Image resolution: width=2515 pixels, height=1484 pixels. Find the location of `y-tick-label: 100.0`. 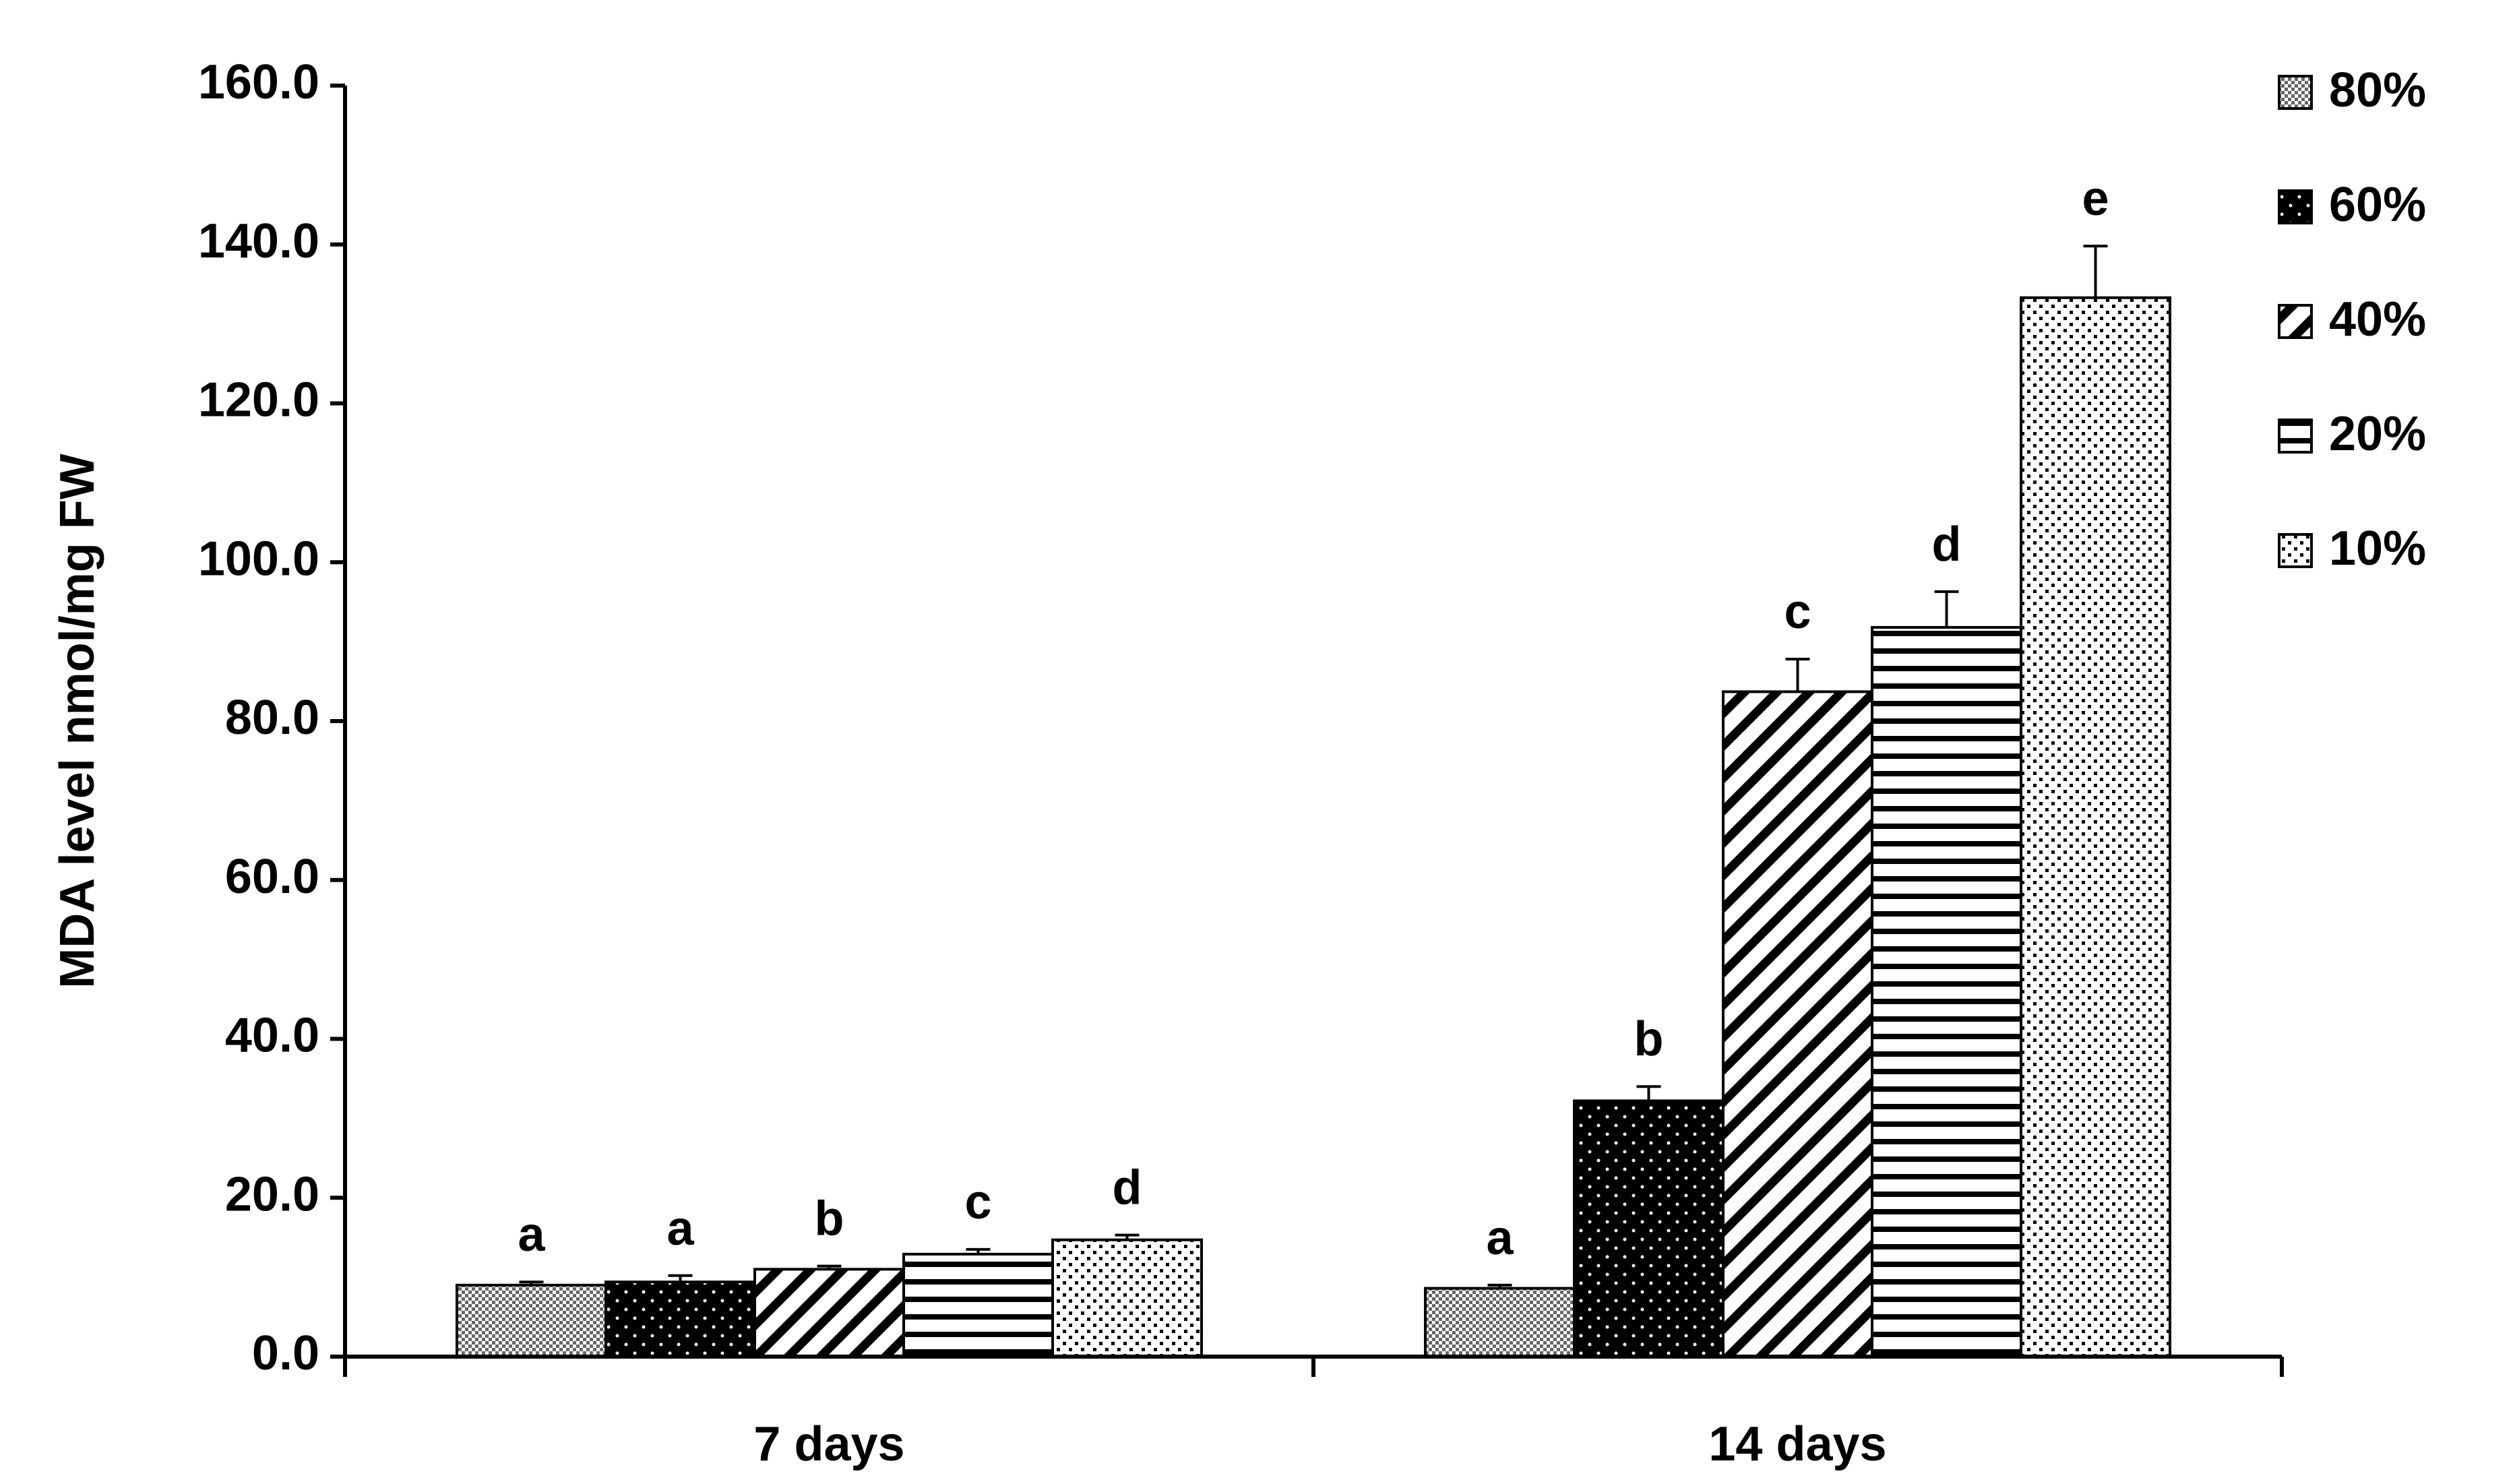

y-tick-label: 100.0 is located at coordinates (258, 559).